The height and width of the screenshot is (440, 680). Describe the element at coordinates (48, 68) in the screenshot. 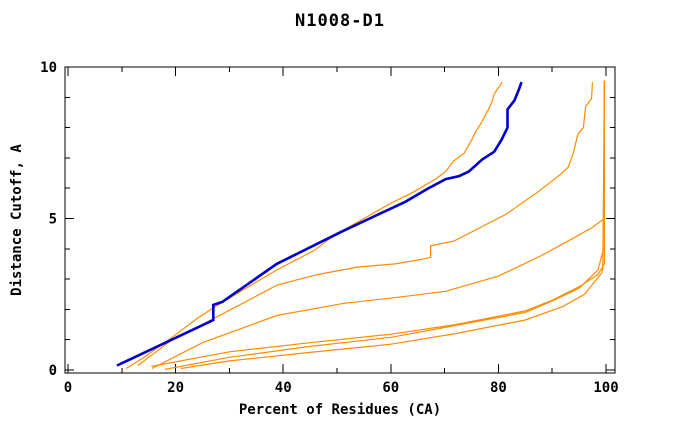

I see `y-tick-label: 10` at that location.